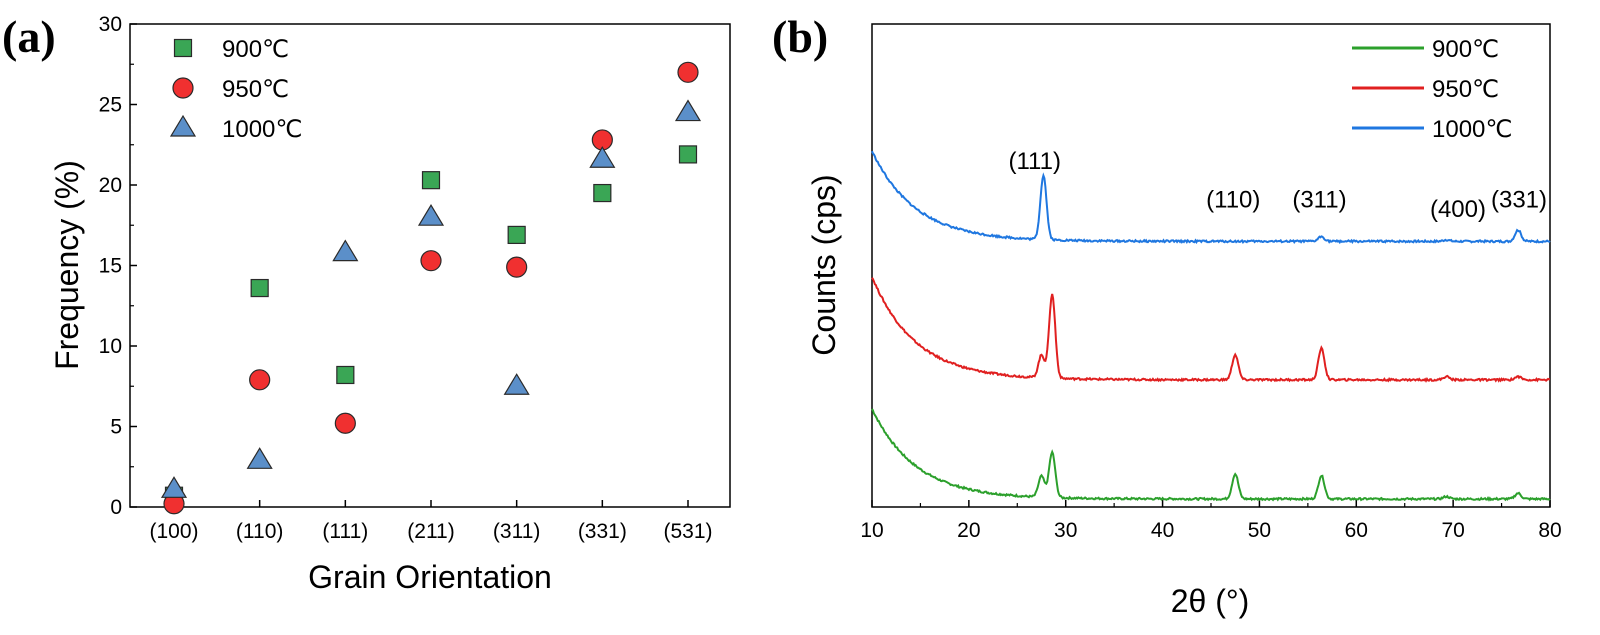 This screenshot has width=1600, height=635. What do you see at coordinates (183, 88) in the screenshot?
I see `a-legend-marker-circle` at bounding box center [183, 88].